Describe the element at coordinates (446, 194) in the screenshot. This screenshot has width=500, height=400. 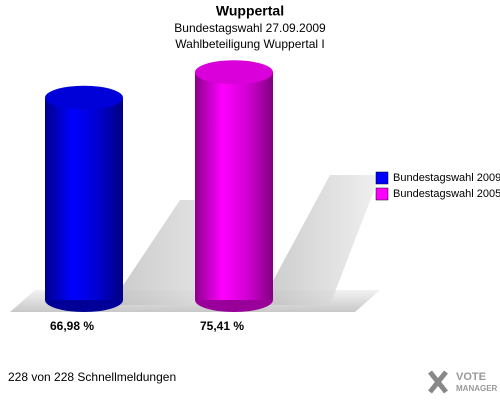
I see `legend-label: Bundestagswahl 2005` at that location.